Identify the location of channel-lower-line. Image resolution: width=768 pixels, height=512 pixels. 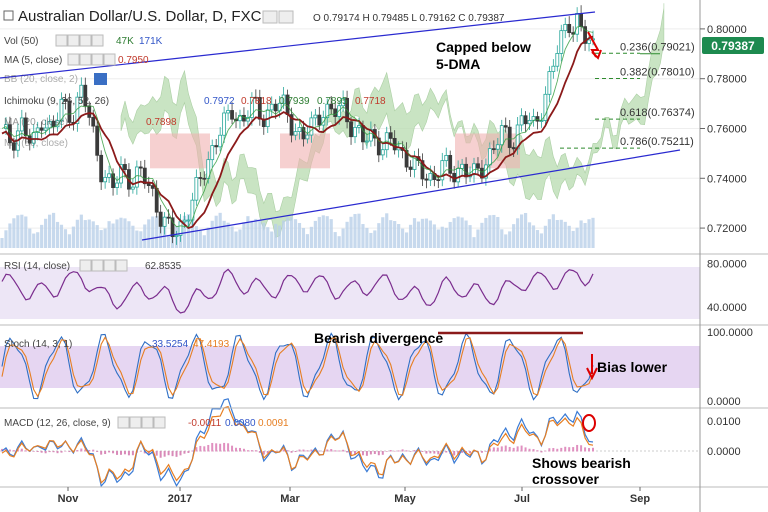
(411, 195).